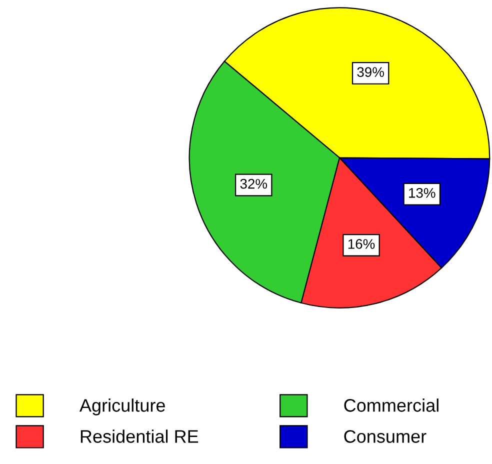 Image resolution: width=492 pixels, height=464 pixels. Describe the element at coordinates (385, 436) in the screenshot. I see `legend-label: Consumer` at that location.